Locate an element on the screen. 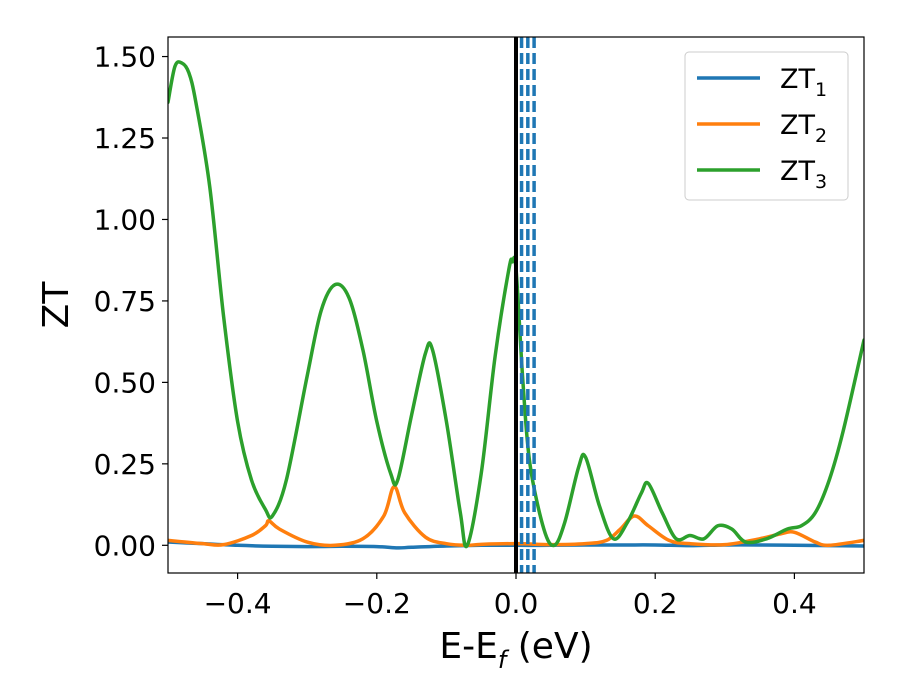 The height and width of the screenshot is (700, 900). x-axis-label-main: E-E is located at coordinates (468, 646).